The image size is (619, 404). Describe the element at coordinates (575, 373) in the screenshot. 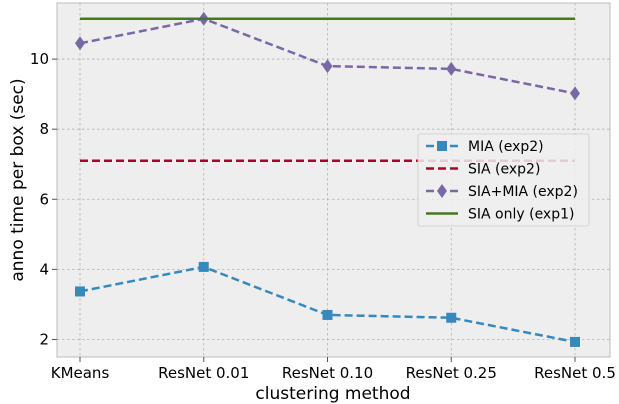

I see `x-tick-label: ResNet 0.5` at that location.